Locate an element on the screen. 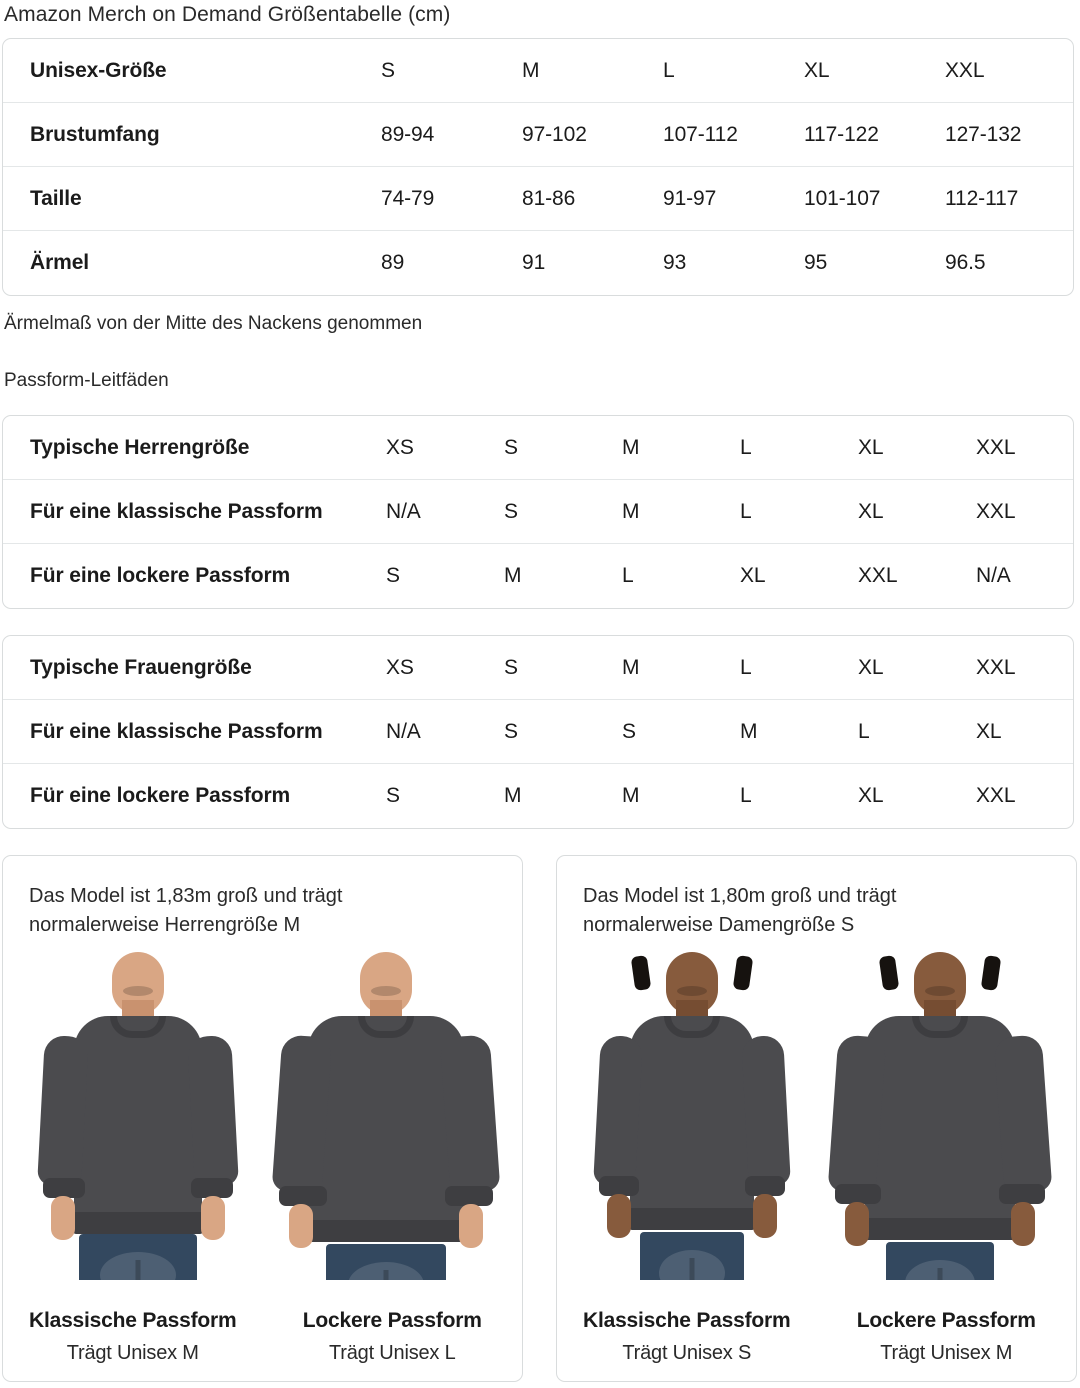 The image size is (1080, 1388). male-loose-fit-illustration is located at coordinates (386, 1129).